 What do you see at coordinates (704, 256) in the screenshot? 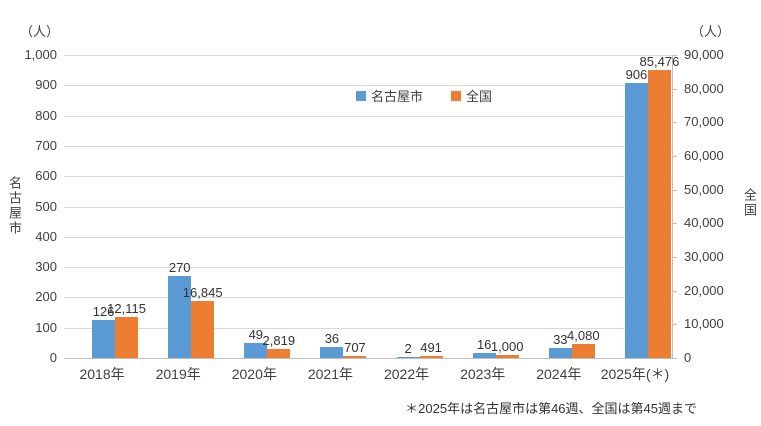
I see `right-axis-tick-label: 30,000` at bounding box center [704, 256].